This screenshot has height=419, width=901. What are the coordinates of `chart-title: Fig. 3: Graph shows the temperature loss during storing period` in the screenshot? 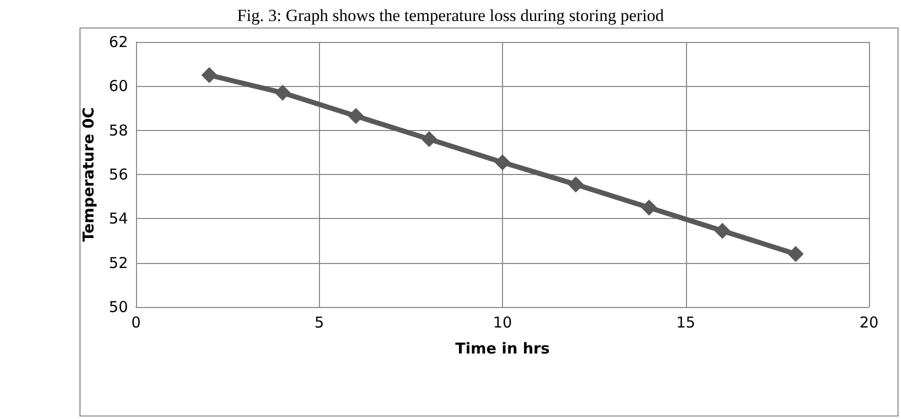 It's located at (450, 15).